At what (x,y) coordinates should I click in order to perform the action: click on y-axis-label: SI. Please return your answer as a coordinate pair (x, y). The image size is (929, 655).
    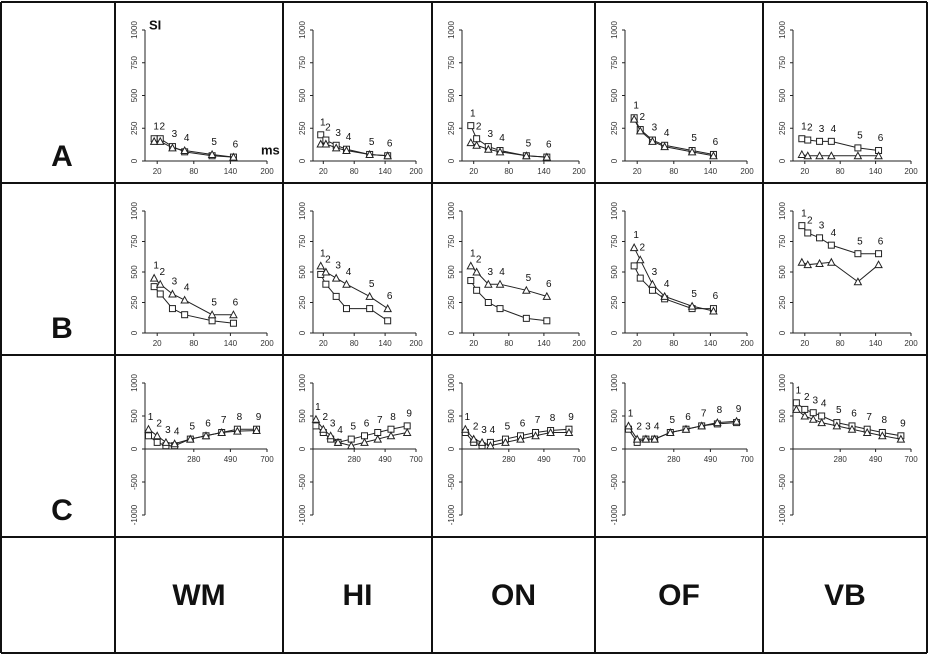
    Looking at the image, I should click on (155, 24).